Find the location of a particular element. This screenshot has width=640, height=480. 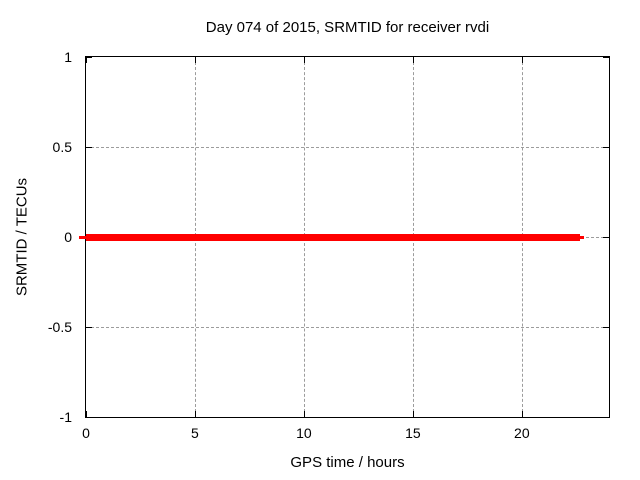

y-tick-label: -0.5 is located at coordinates (59, 327).